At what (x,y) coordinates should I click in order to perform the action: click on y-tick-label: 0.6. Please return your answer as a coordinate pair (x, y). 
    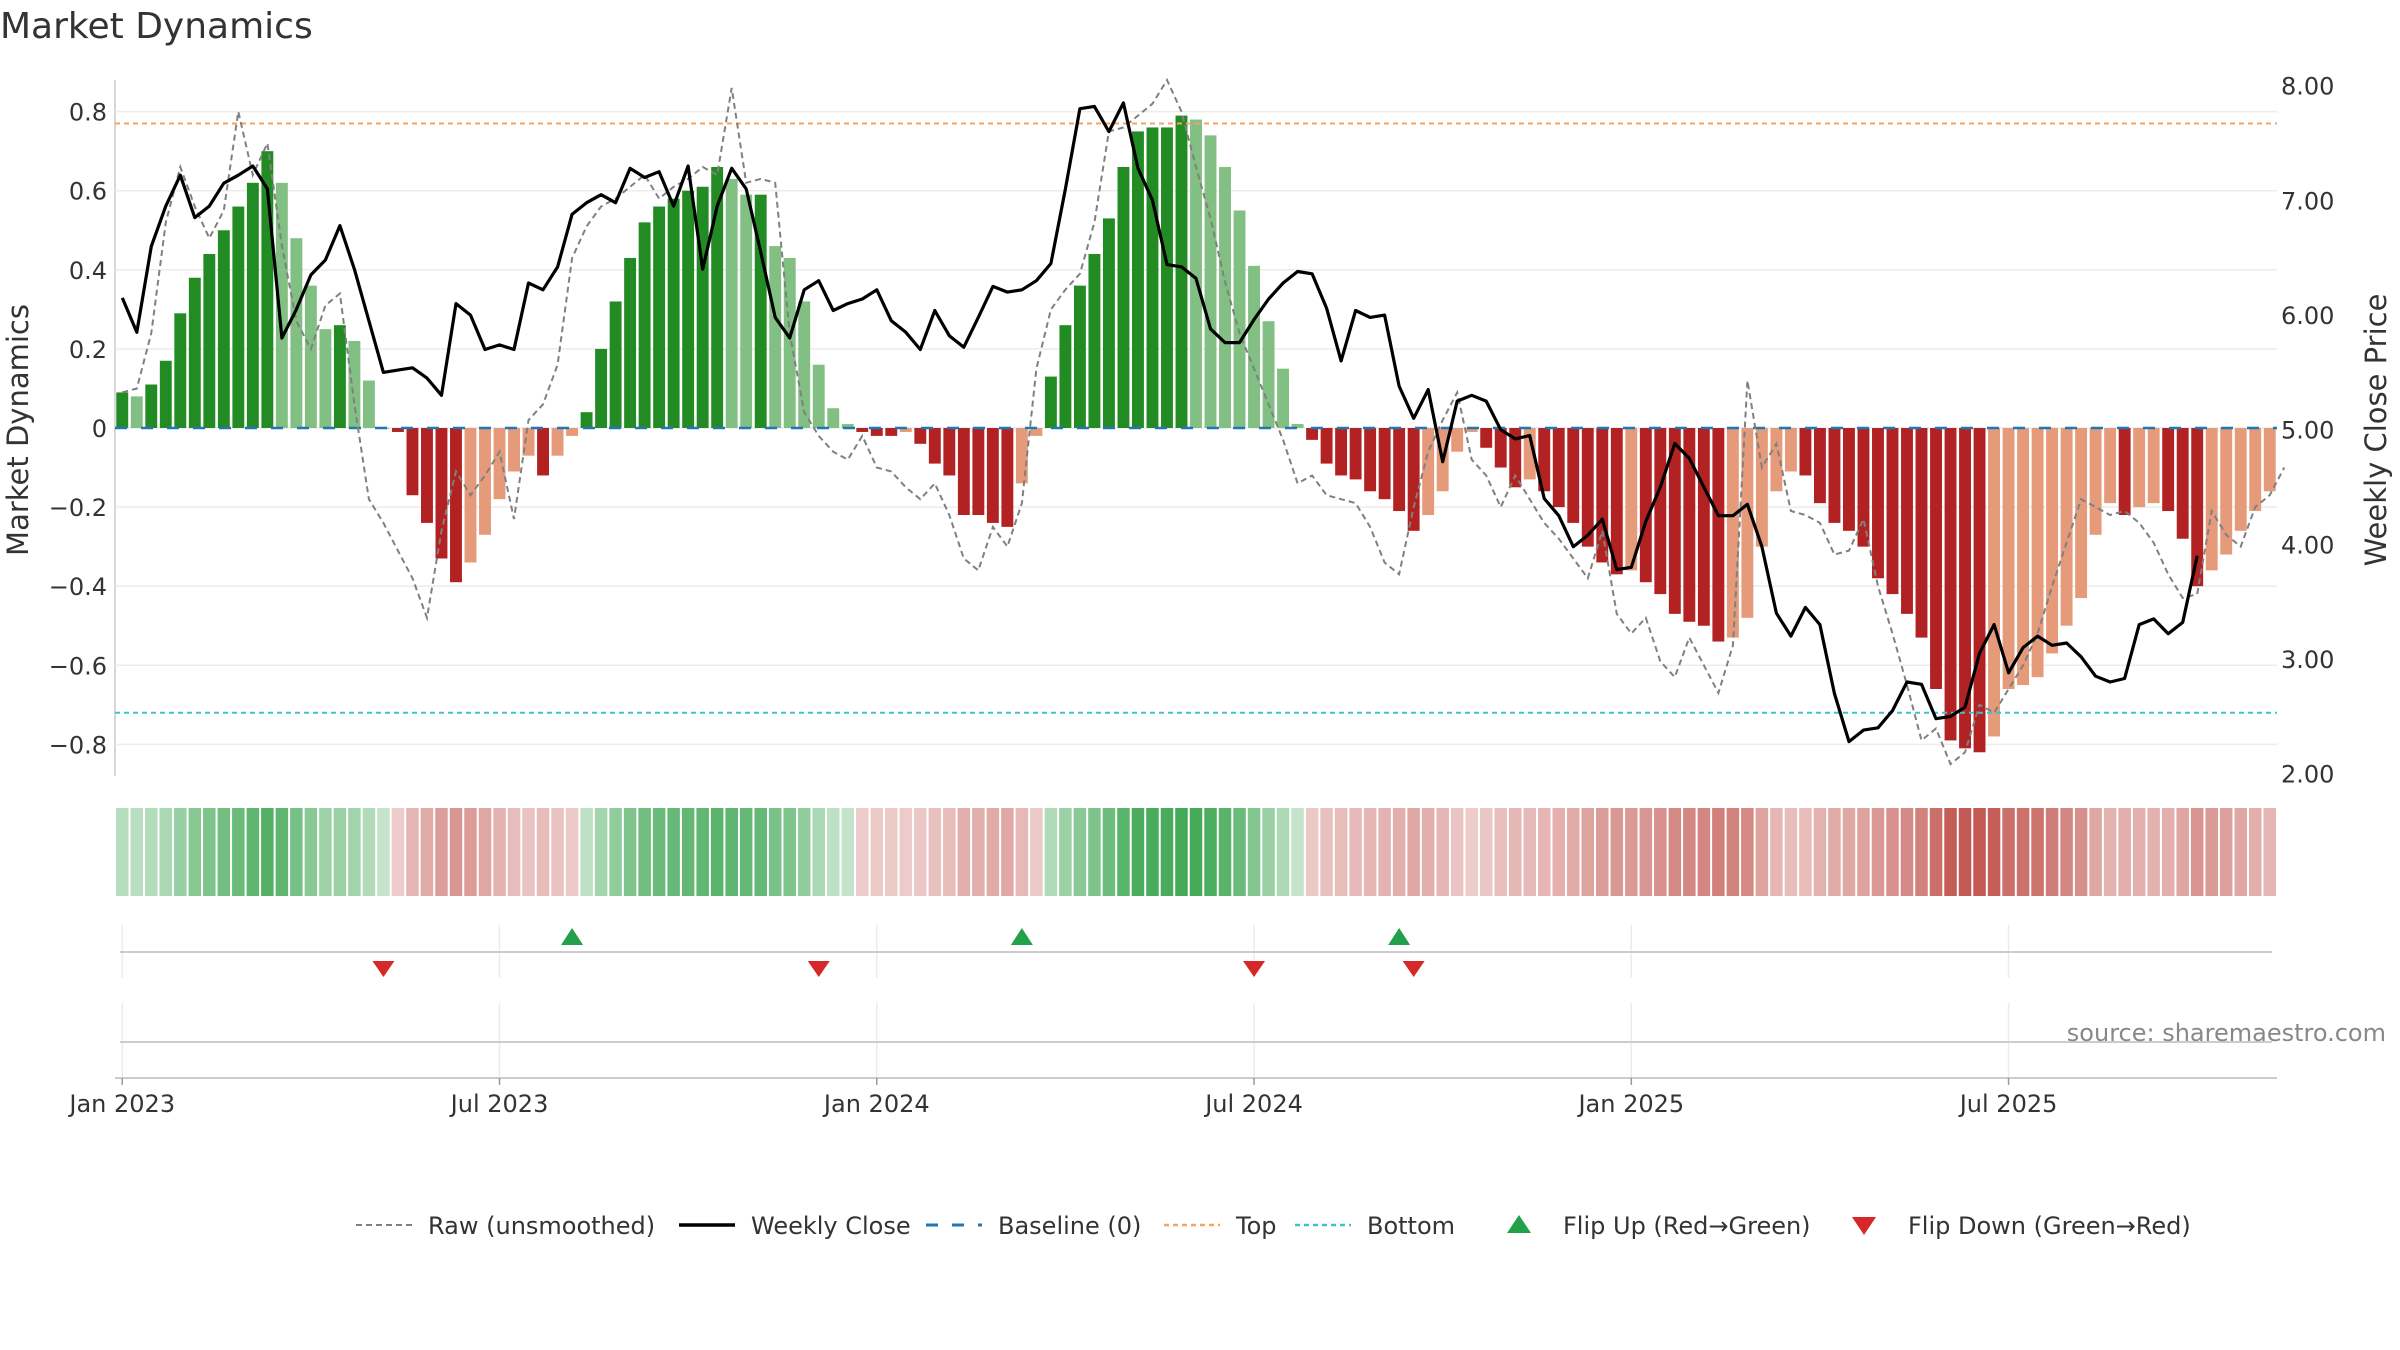
    Looking at the image, I should click on (88, 192).